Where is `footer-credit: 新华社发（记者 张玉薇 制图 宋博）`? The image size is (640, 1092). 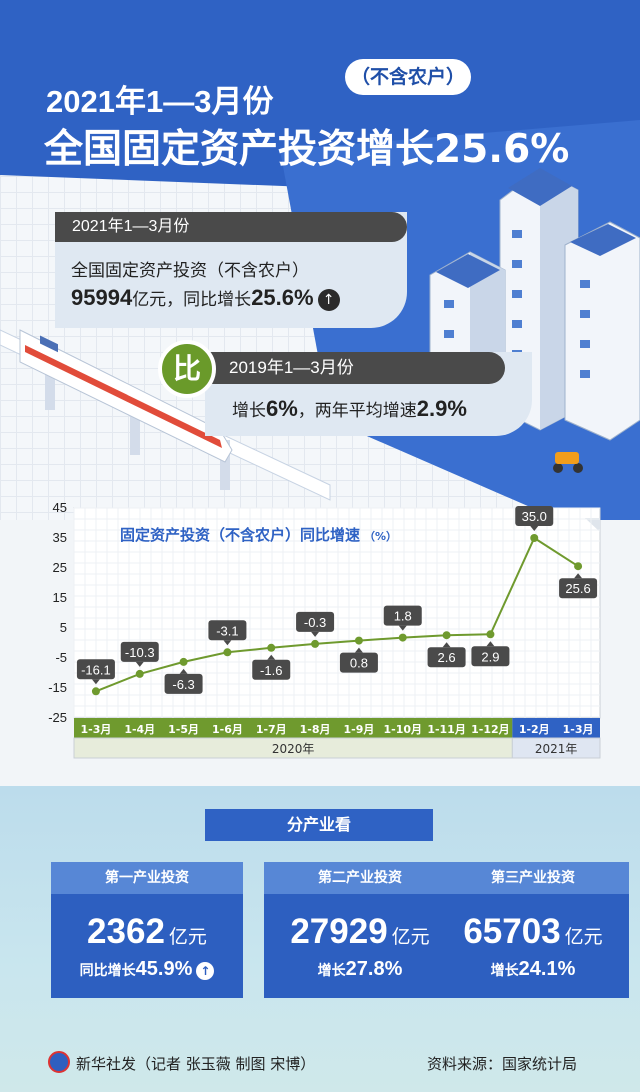
footer-credit: 新华社发（记者 张玉薇 制图 宋博） is located at coordinates (196, 1064).